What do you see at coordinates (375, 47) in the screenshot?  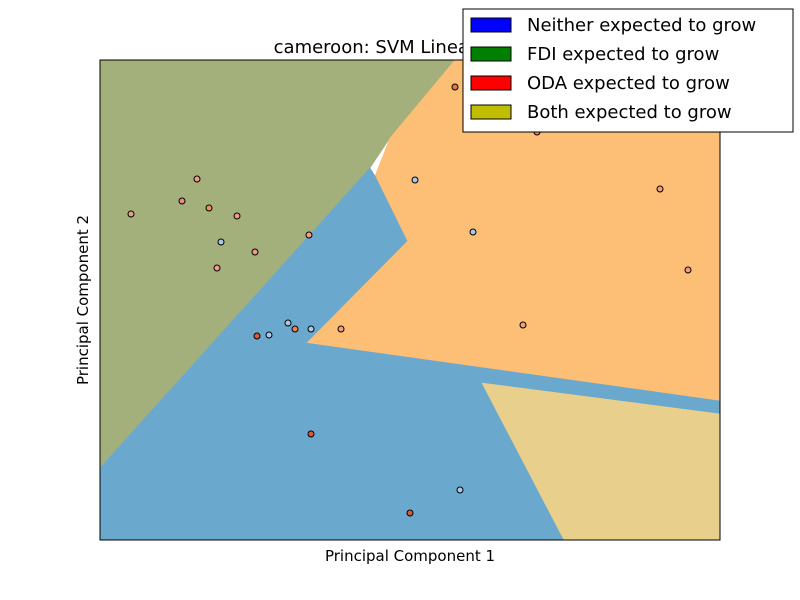 I see `chart-title: cameroon: SVM Linear` at bounding box center [375, 47].